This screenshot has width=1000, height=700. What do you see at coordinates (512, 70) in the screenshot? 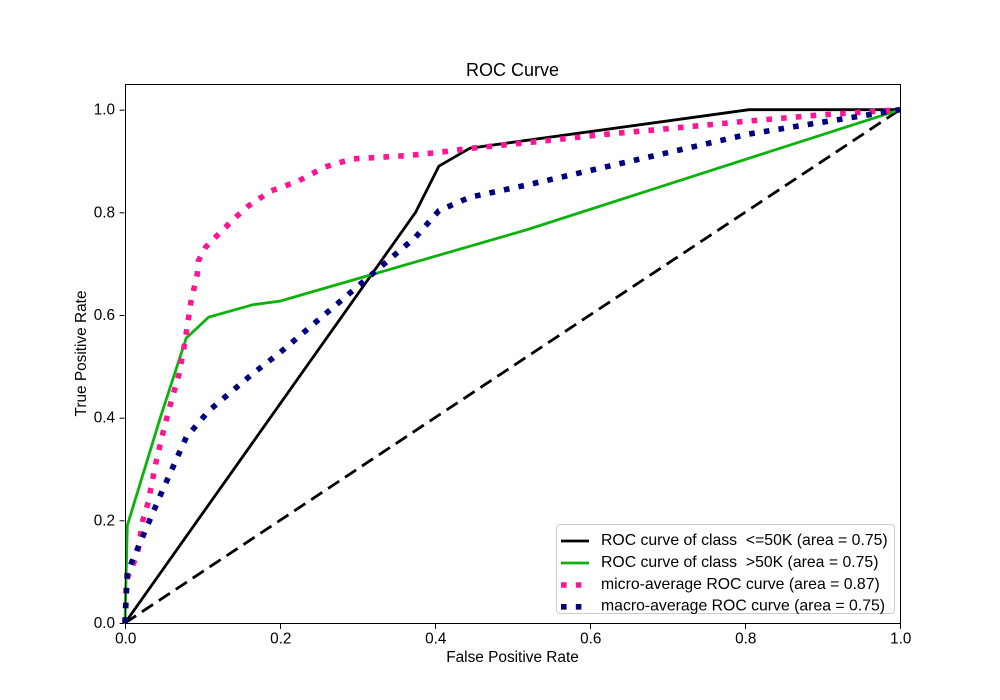
I see `svg-text: ROC Curve` at bounding box center [512, 70].